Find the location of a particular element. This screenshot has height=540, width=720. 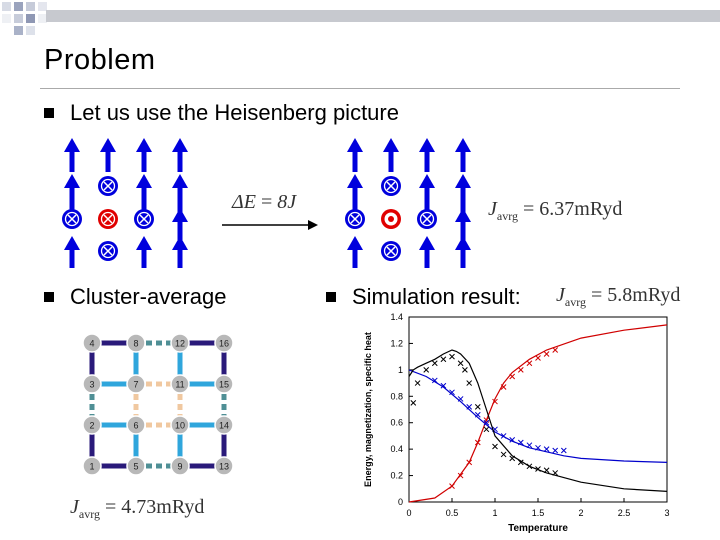

lattice-node-label: 9 is located at coordinates (179, 467).